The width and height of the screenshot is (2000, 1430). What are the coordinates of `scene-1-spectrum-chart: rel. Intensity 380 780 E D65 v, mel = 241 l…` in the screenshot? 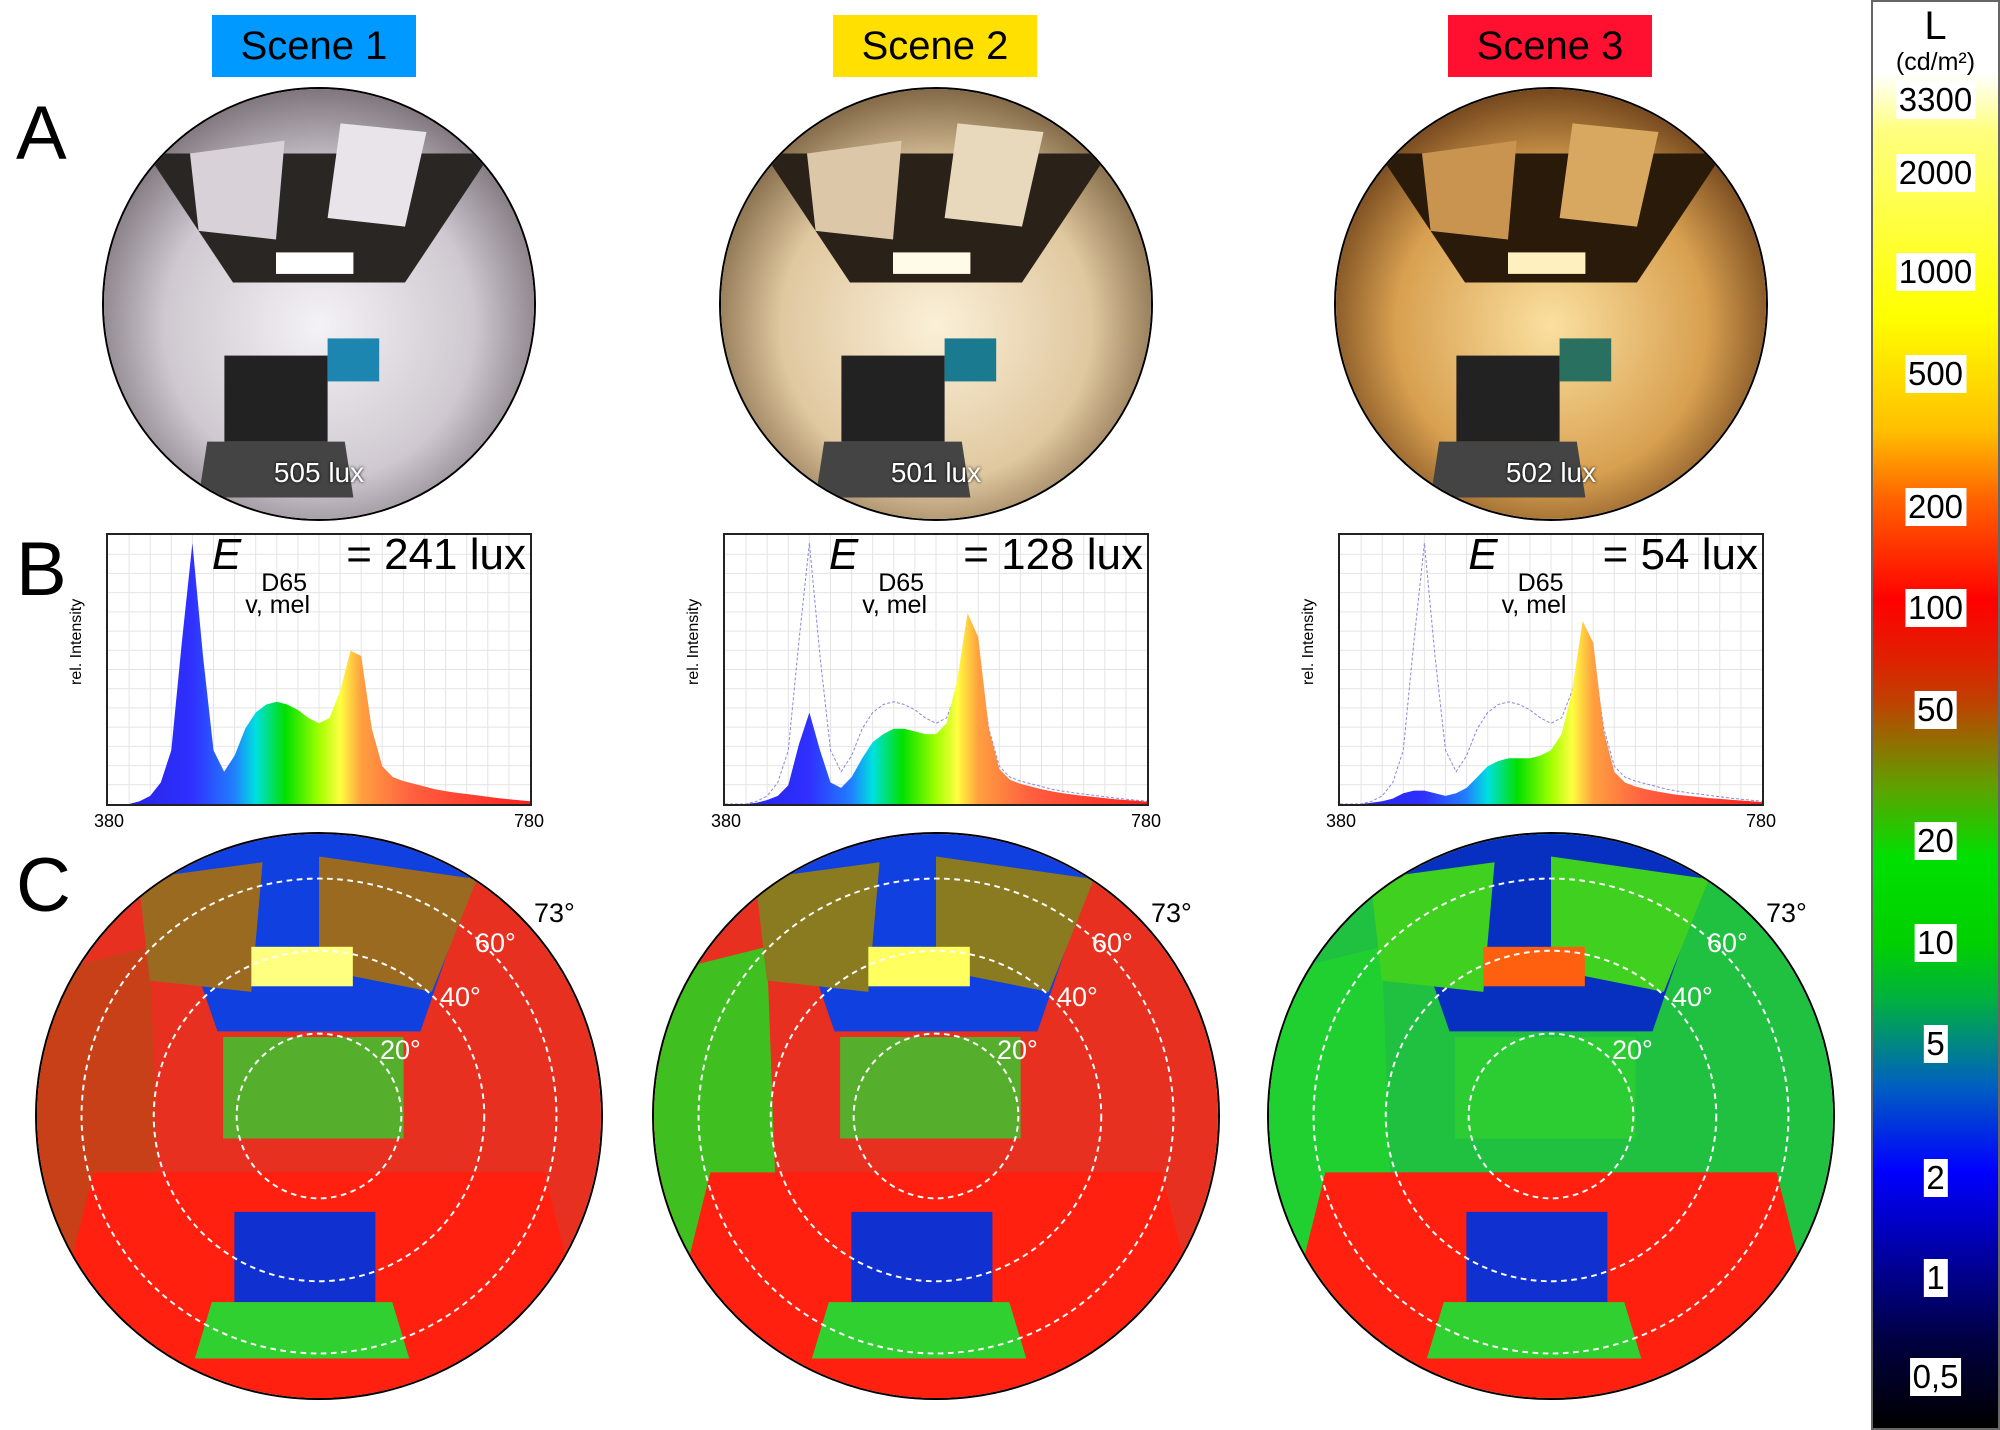 It's located at (306, 681).